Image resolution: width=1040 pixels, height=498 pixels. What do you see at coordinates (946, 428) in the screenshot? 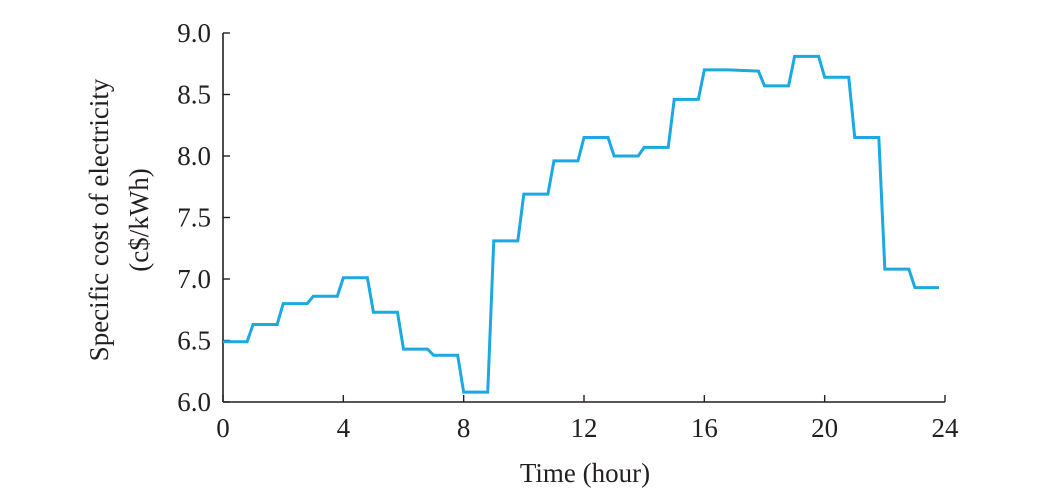
I see `x-tick-label: 24` at bounding box center [946, 428].